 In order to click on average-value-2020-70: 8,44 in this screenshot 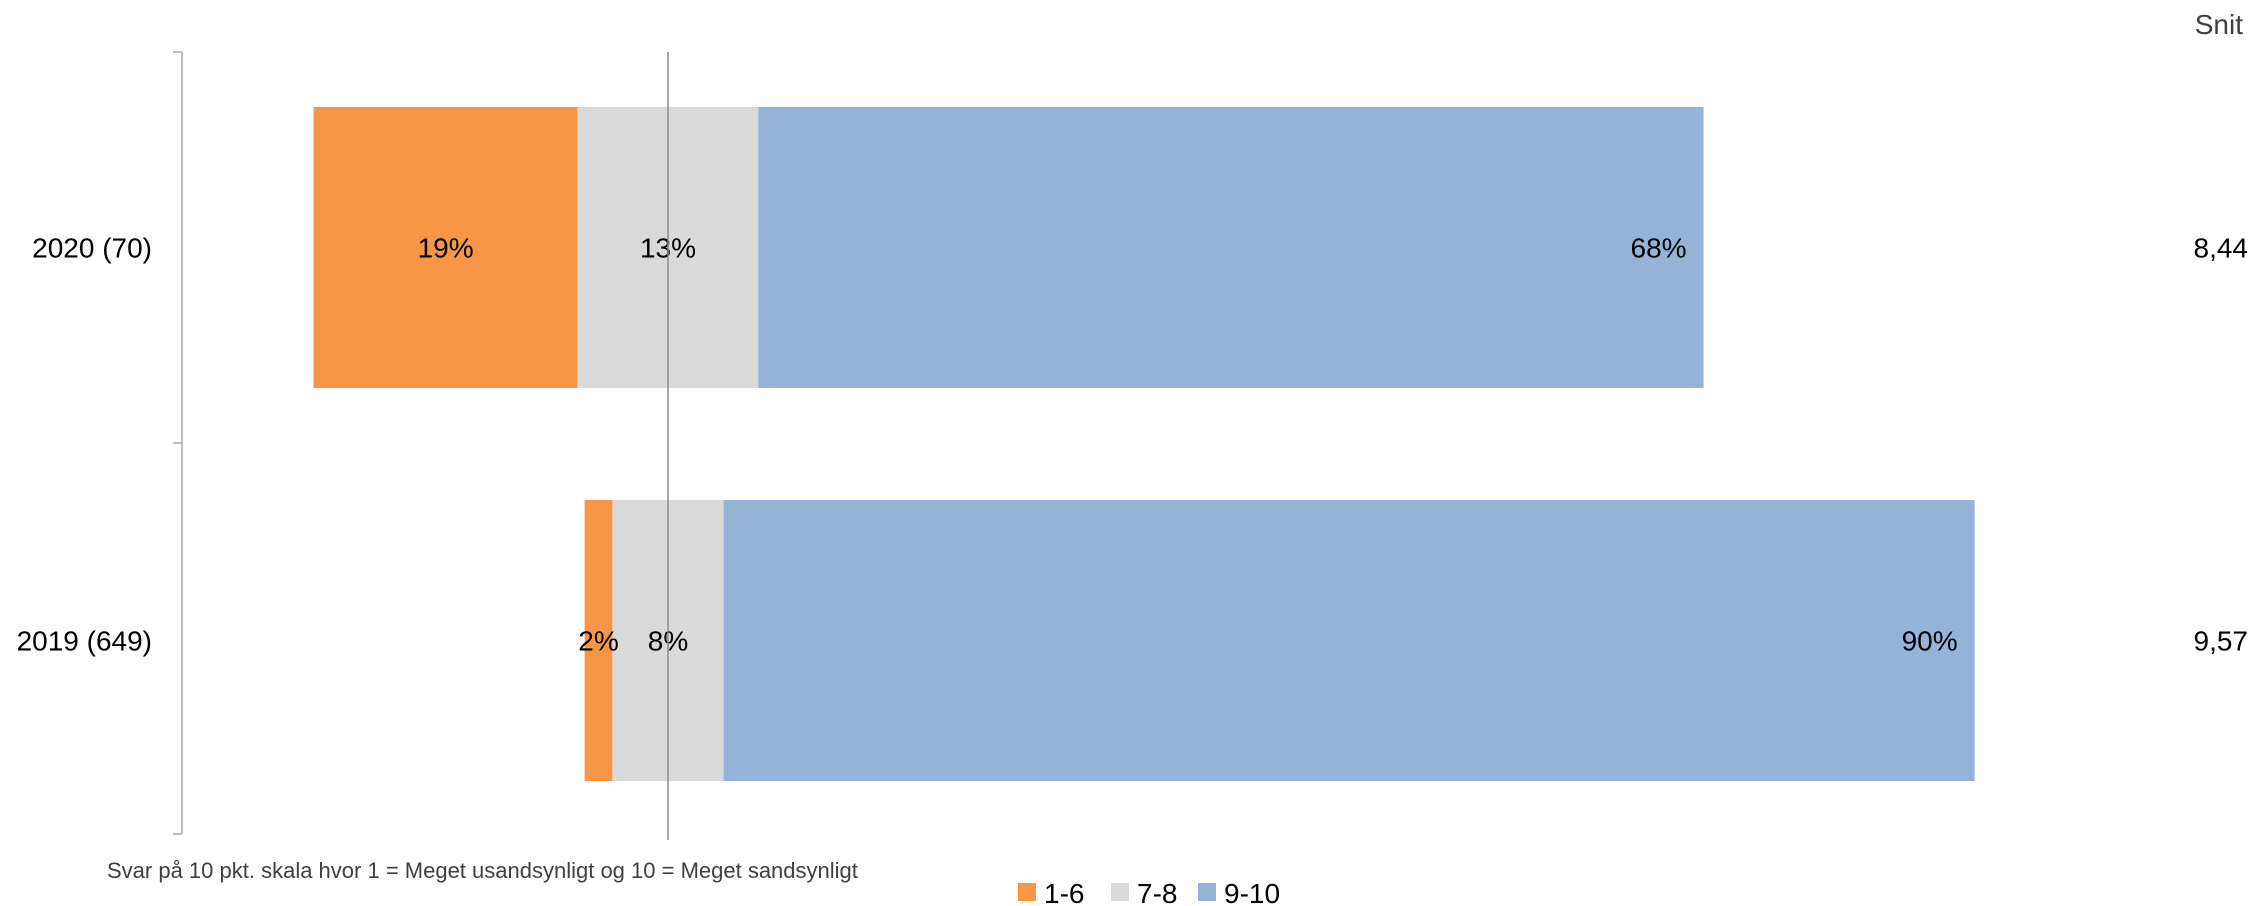, I will do `click(2221, 248)`.